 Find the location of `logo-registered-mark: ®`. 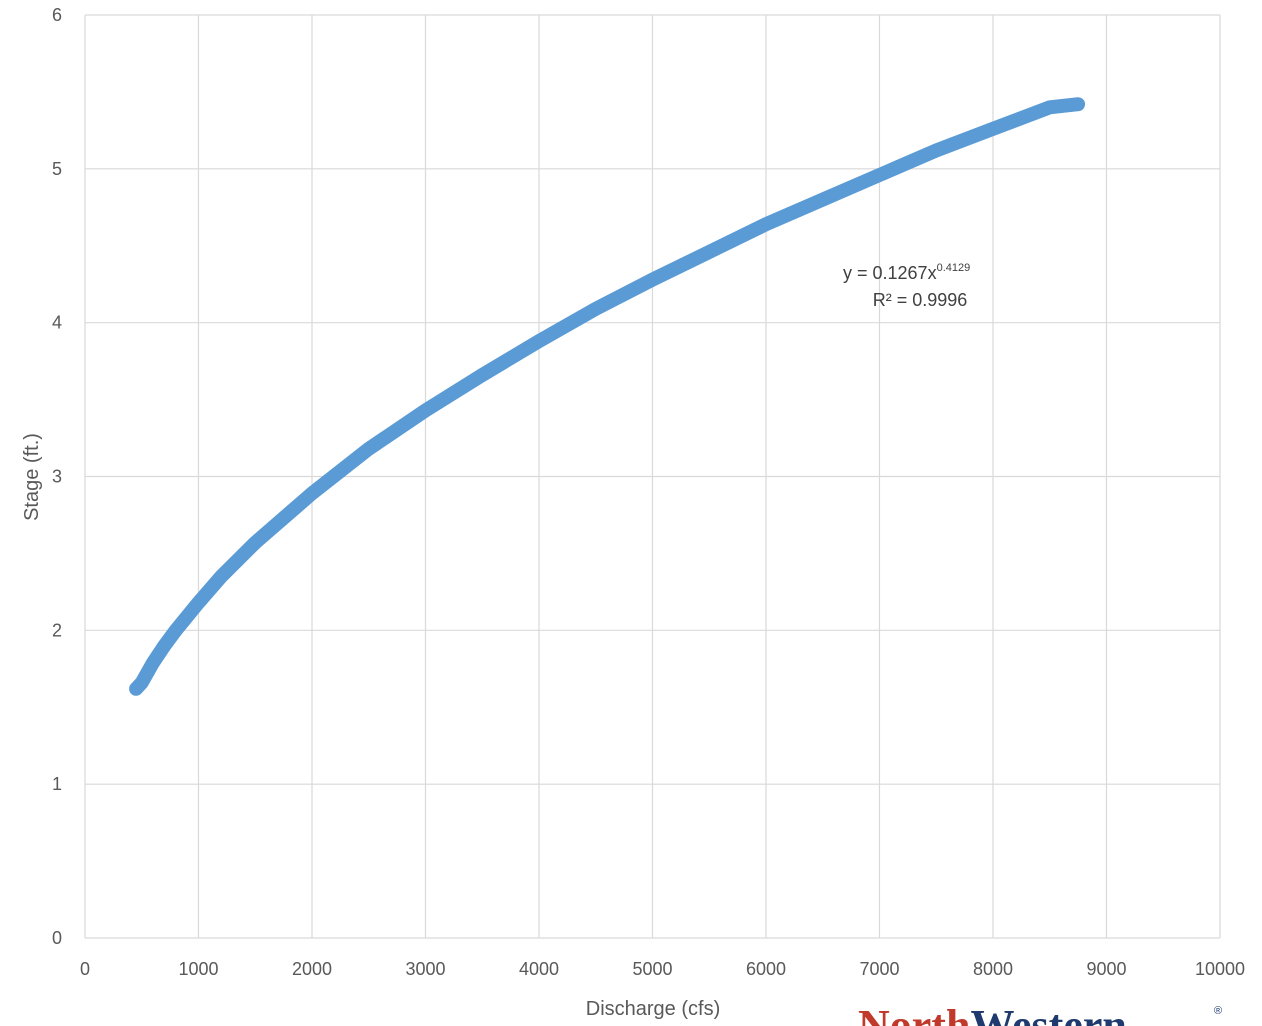

logo-registered-mark: ® is located at coordinates (1218, 1011).